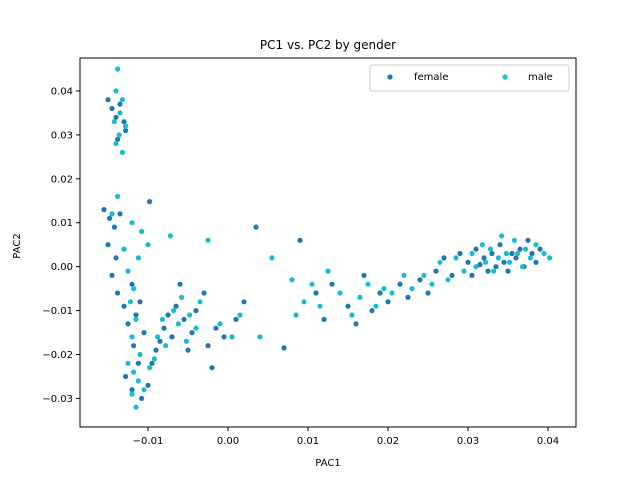  I want to click on y-tick-label: −0.02, so click(57, 355).